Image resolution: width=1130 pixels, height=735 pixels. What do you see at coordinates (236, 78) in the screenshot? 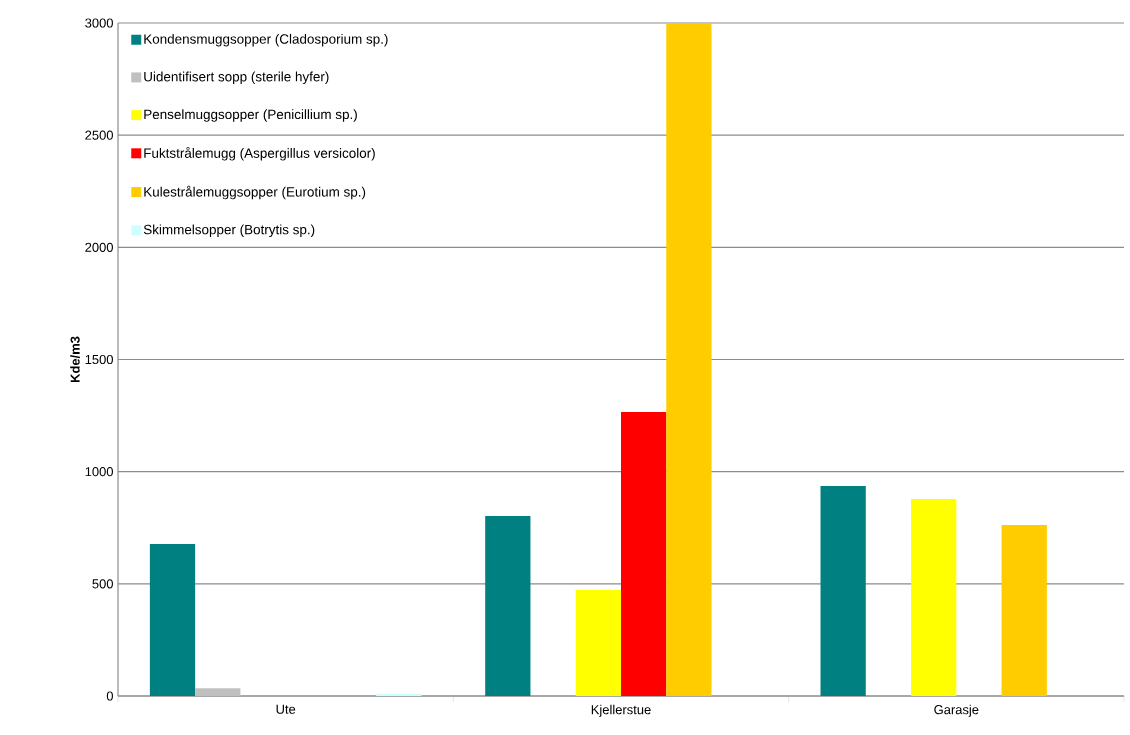
I see `legend-label: Uidentifisert sopp (sterile hyfer)` at bounding box center [236, 78].